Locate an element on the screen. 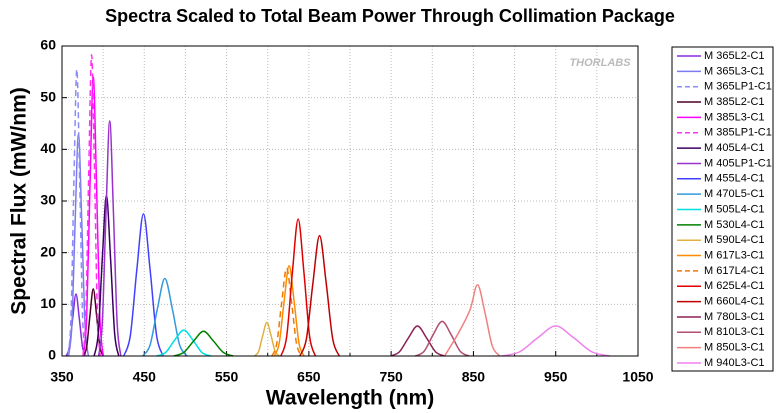  y-tick-label: 40 is located at coordinates (48, 148).